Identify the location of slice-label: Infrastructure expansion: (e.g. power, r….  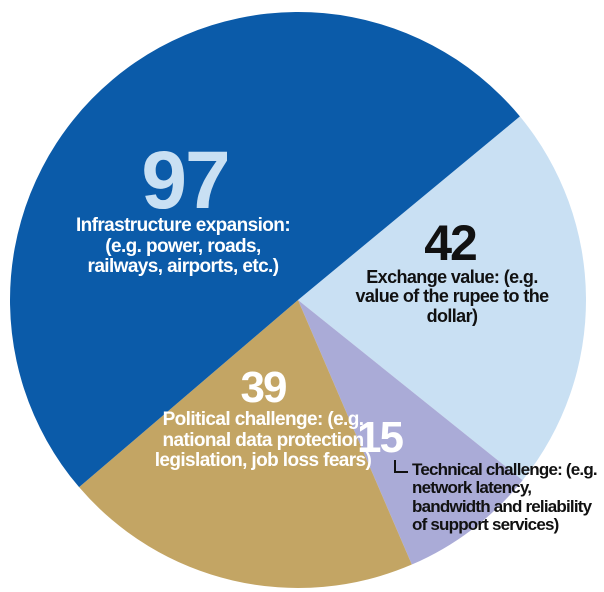
(183, 246).